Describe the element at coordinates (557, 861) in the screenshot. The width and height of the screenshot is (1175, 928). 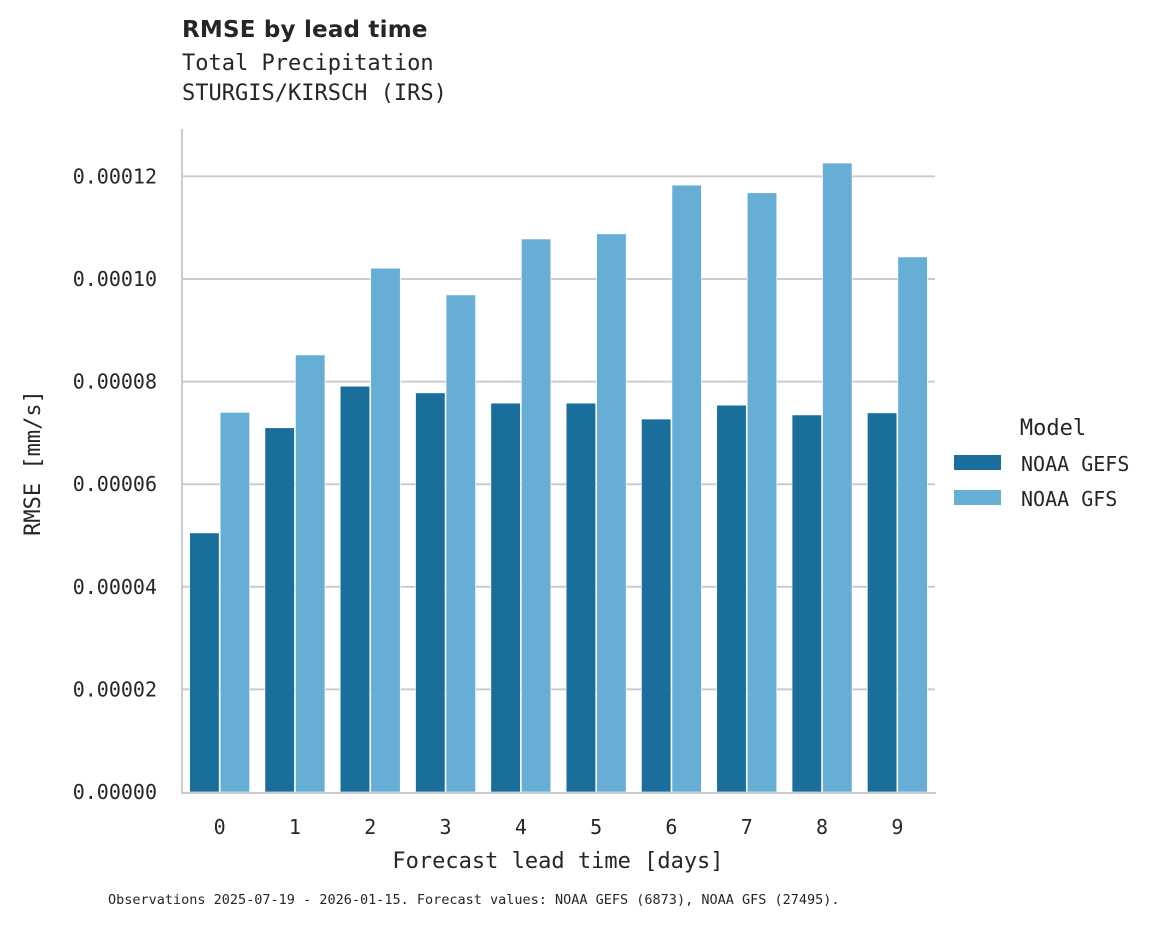
I see `x-axis-label: Forecast lead time [days]` at that location.